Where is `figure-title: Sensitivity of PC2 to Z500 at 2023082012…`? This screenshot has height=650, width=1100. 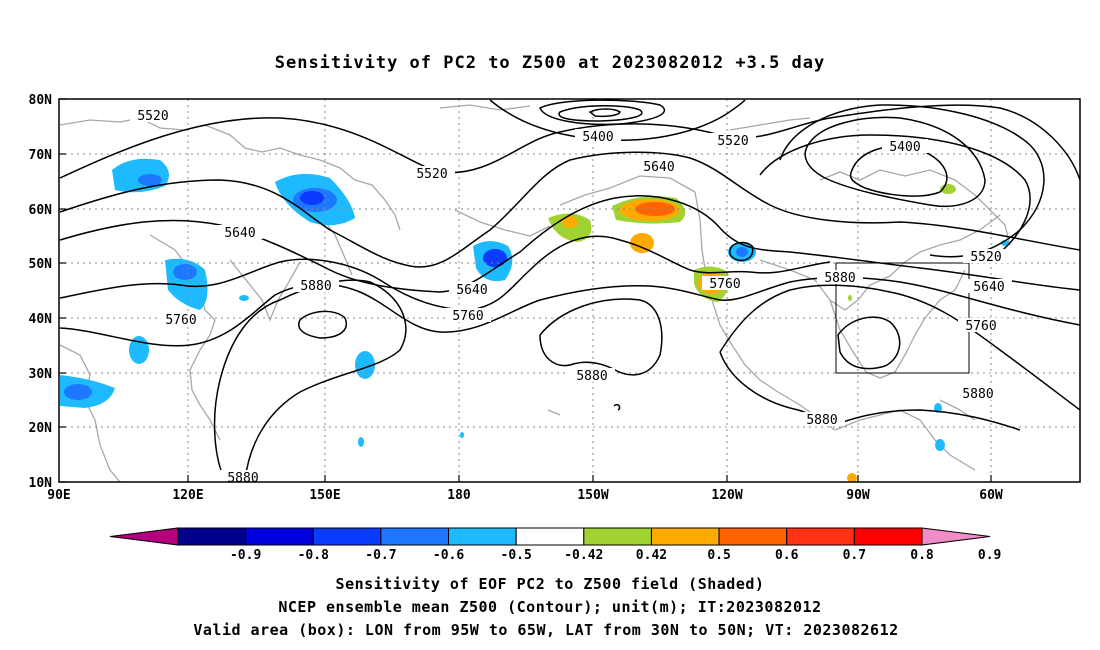 figure-title: Sensitivity of PC2 to Z500 at 2023082012… is located at coordinates (550, 63).